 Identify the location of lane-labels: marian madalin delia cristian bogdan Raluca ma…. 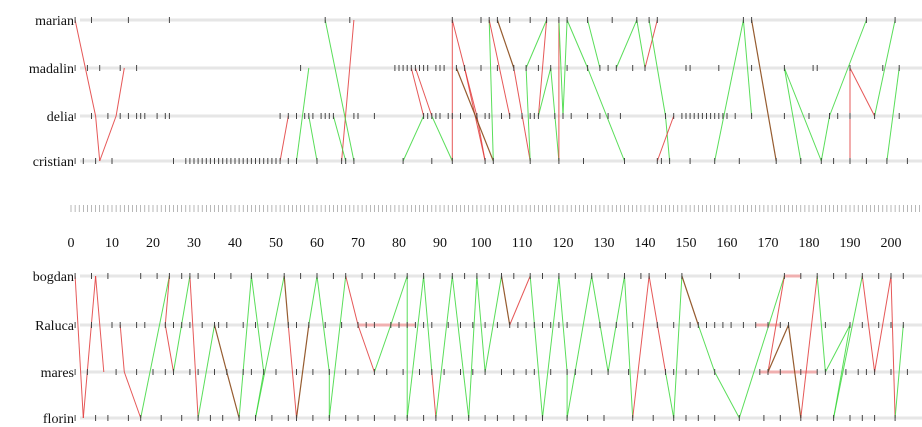
(52, 220).